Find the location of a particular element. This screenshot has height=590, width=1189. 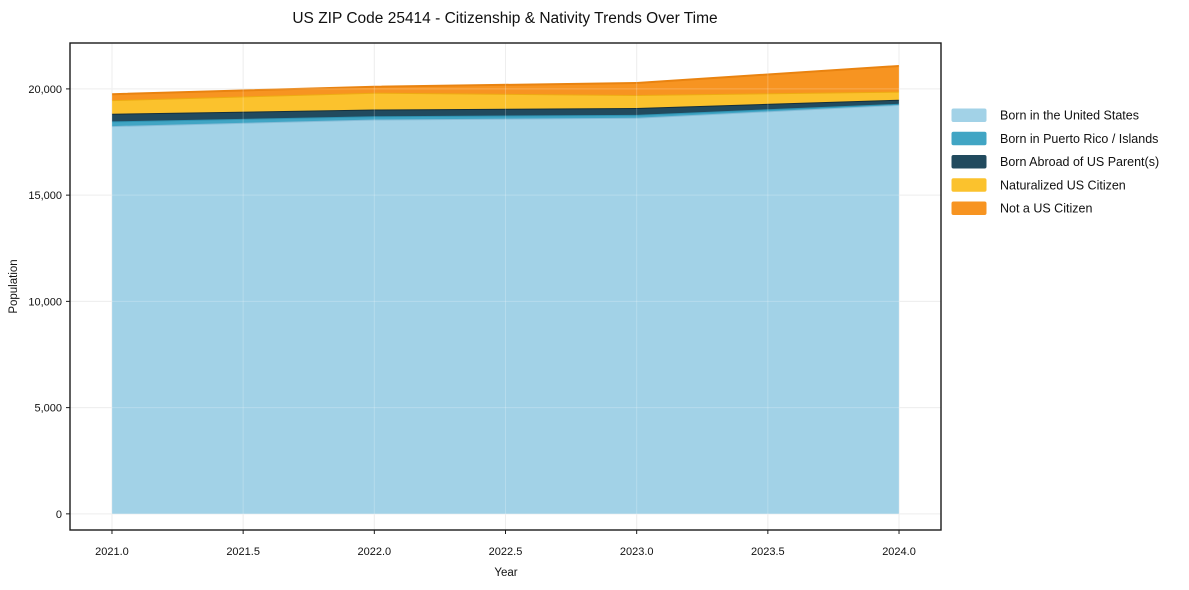

y-tick-label: 10,000 is located at coordinates (45, 302).